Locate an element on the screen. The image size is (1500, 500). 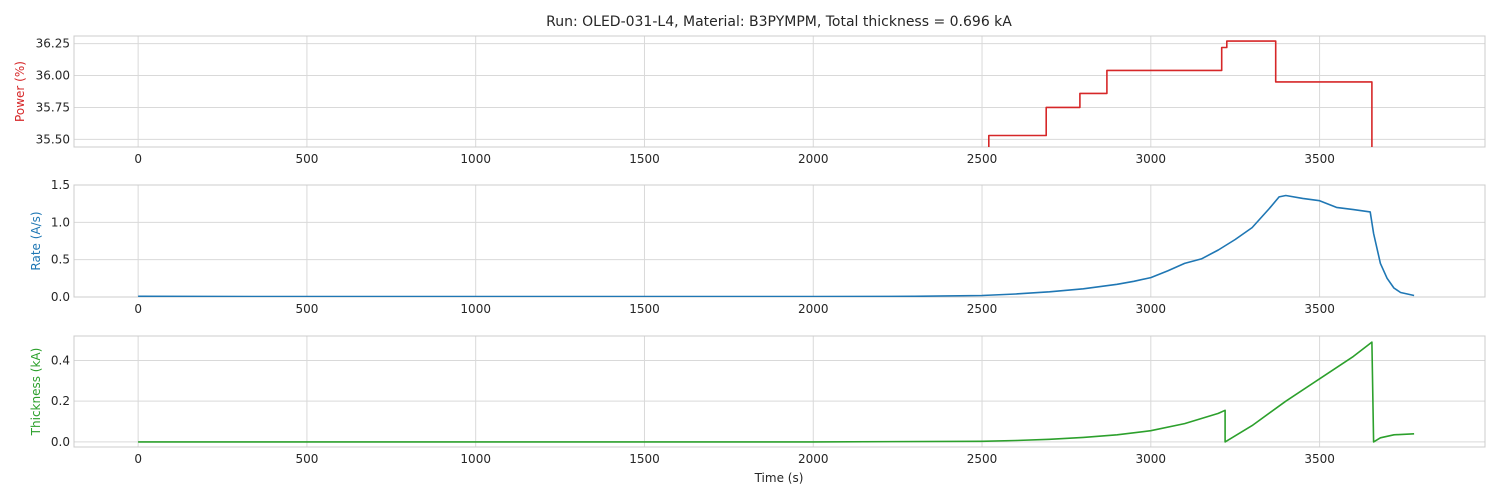
x-axis-title: Time (s) is located at coordinates (779, 478).